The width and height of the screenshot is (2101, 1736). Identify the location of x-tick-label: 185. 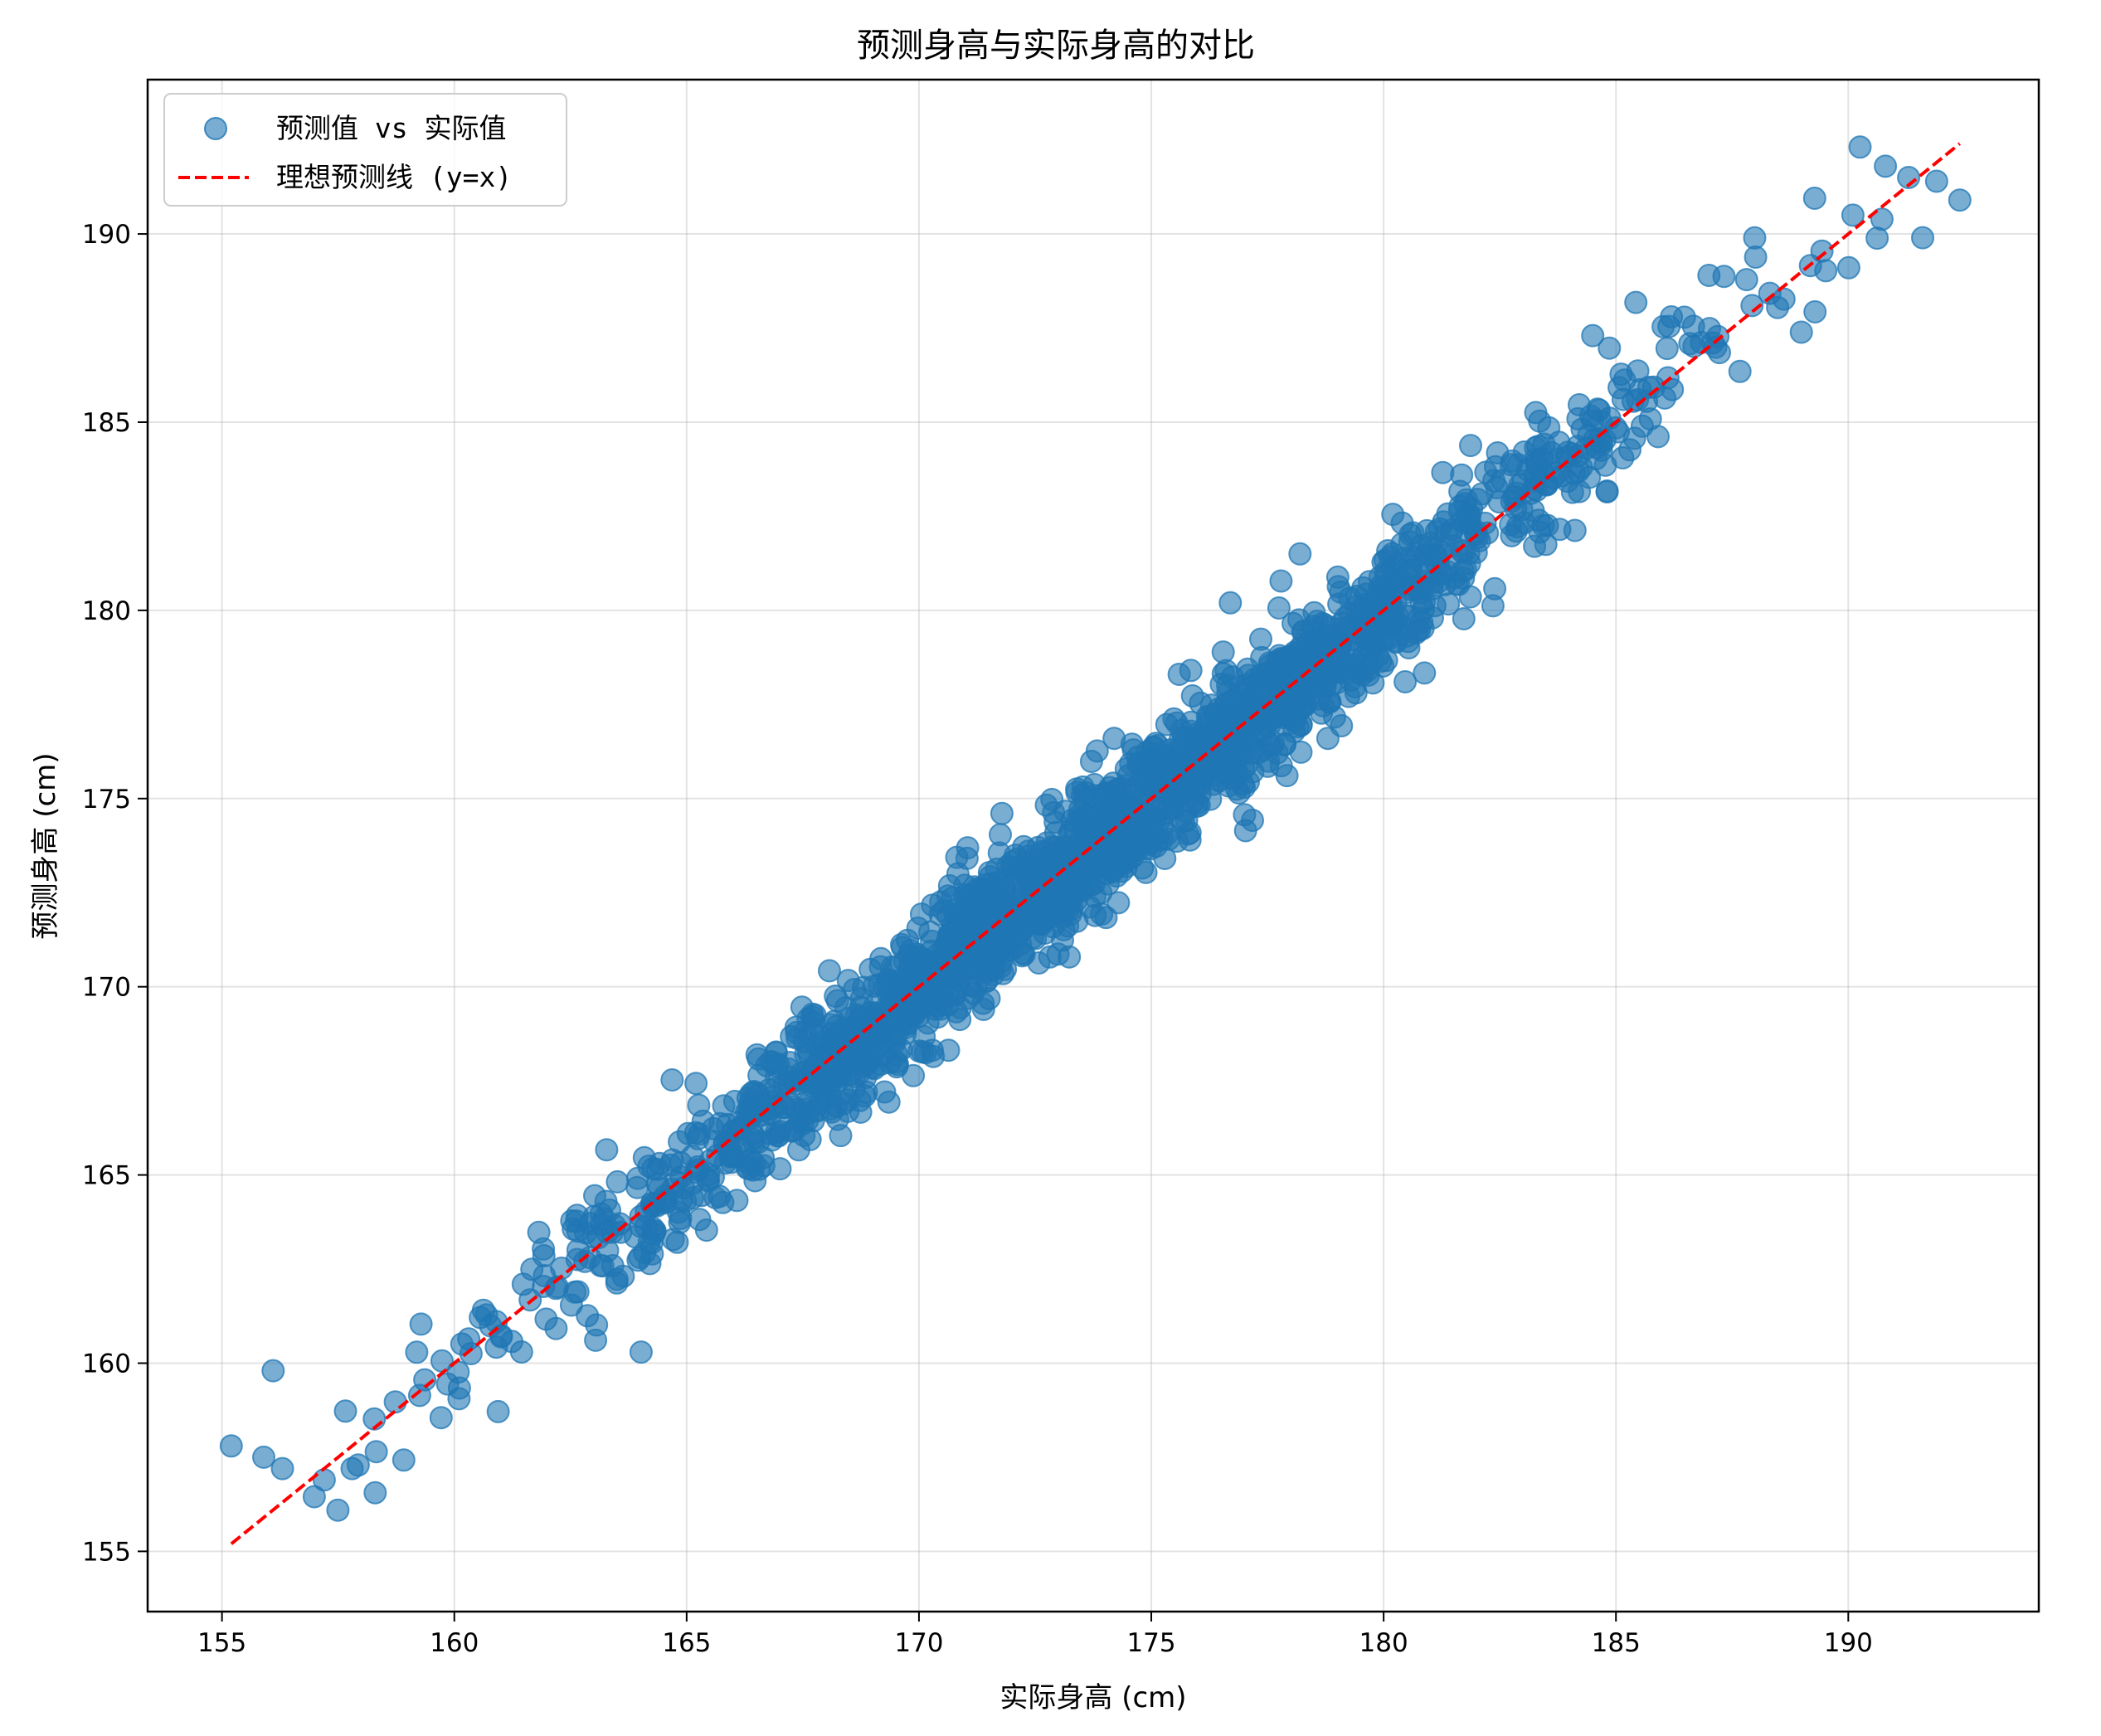
(1616, 1643).